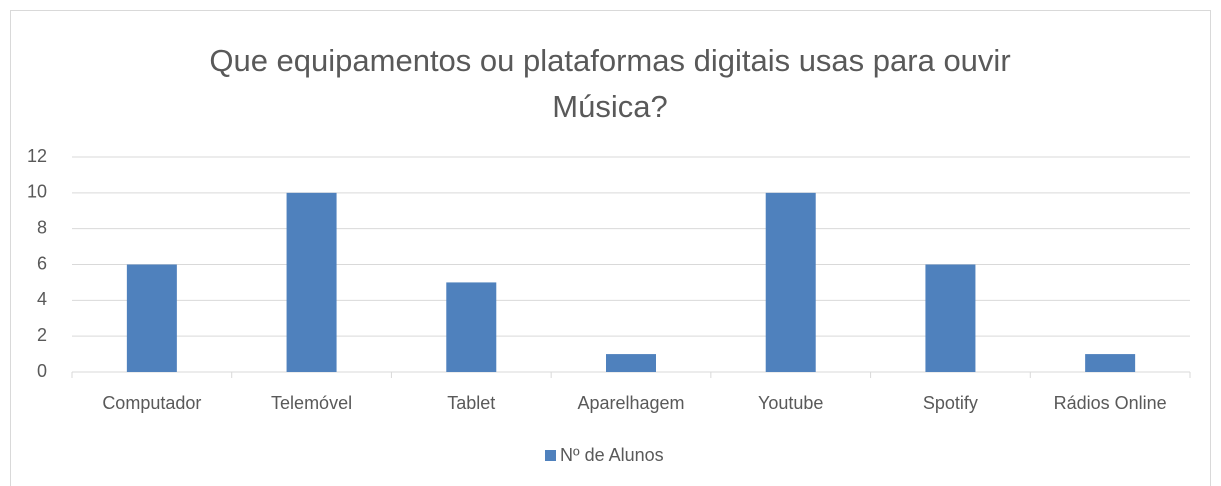 The width and height of the screenshot is (1221, 486). Describe the element at coordinates (950, 403) in the screenshot. I see `x-tick-label: Spotify` at that location.